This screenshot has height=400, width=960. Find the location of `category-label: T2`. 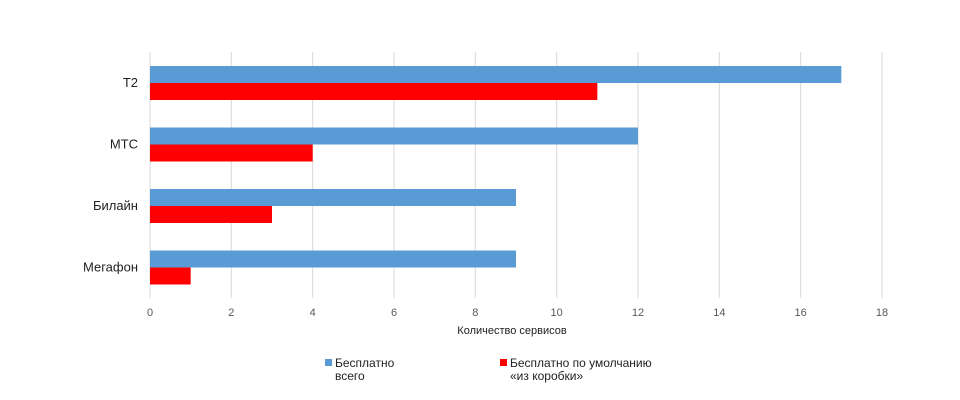

category-label: T2 is located at coordinates (130, 82).